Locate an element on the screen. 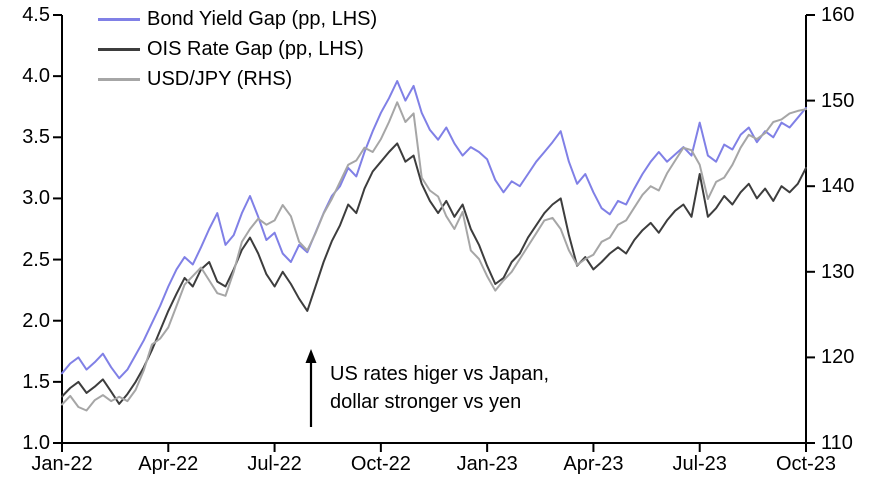 The width and height of the screenshot is (874, 482). x-axis-tick-label: Jul-22 is located at coordinates (274, 464).